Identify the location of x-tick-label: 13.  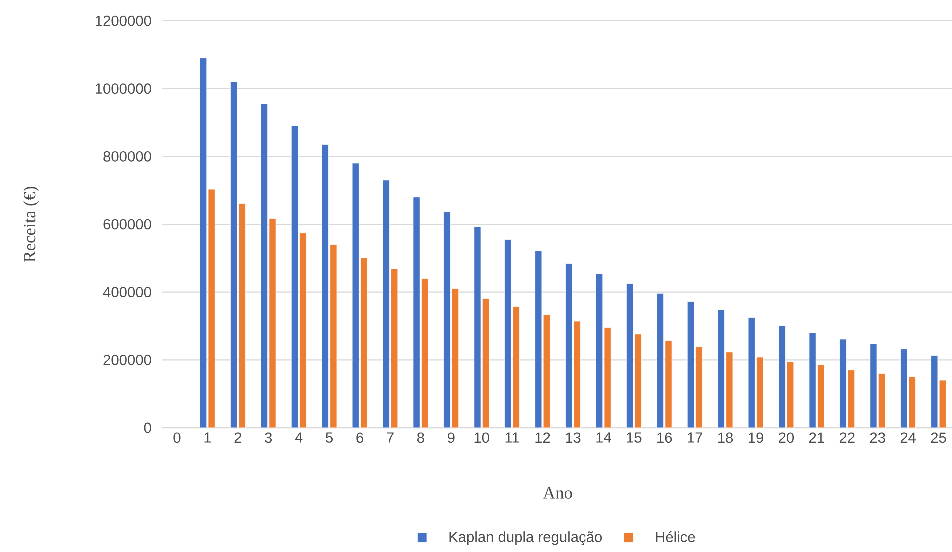
(573, 438).